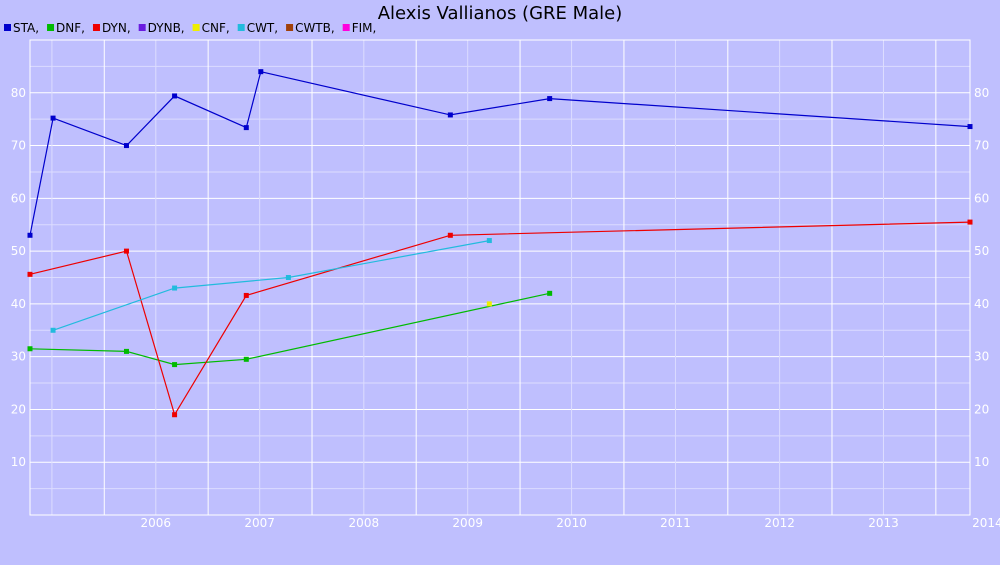 The image size is (1000, 565). Describe the element at coordinates (26, 28) in the screenshot. I see `legend-label: STA,` at that location.